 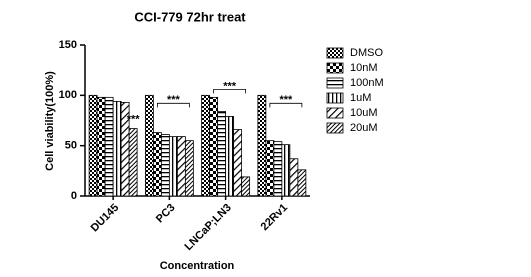 I want to click on legend-label: 10nM, so click(x=364, y=68).